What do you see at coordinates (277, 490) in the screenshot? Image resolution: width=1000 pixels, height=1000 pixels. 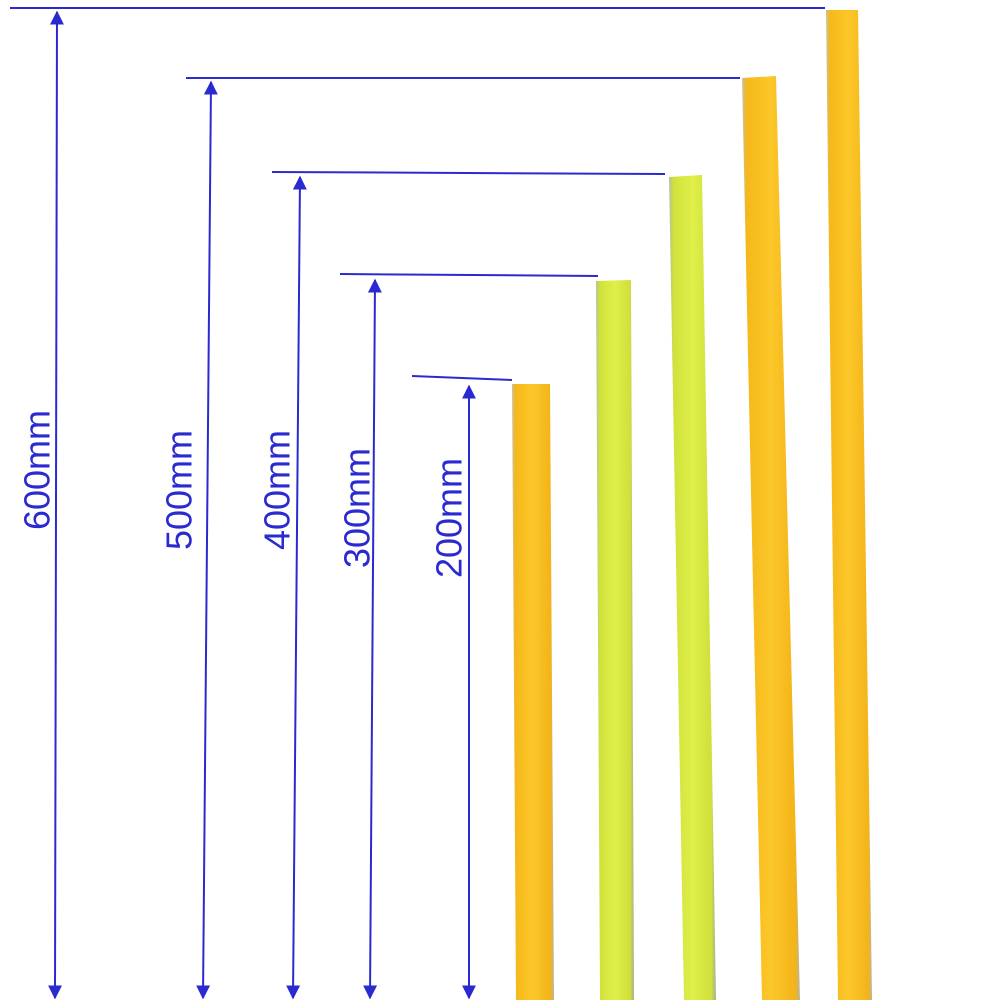 I see `dimension-label: 400mm` at bounding box center [277, 490].